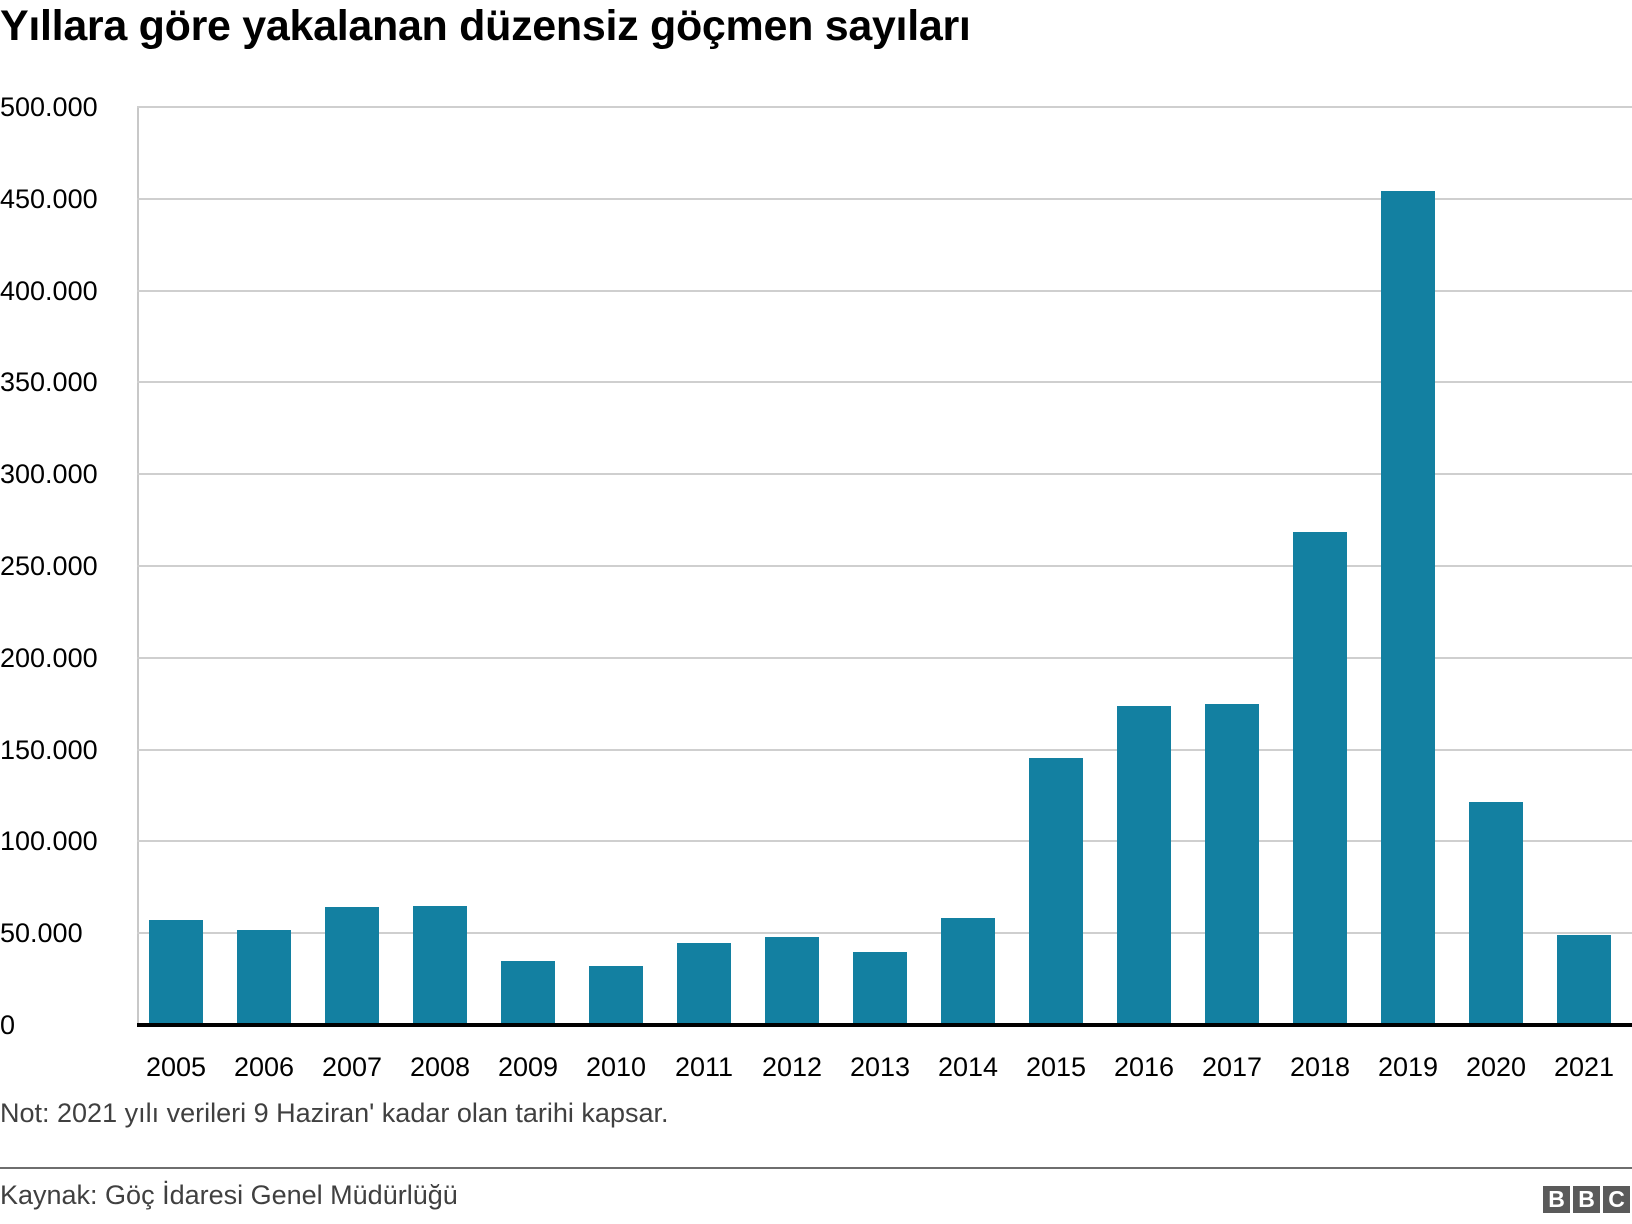 This screenshot has height=1224, width=1632. What do you see at coordinates (1616, 1199) in the screenshot?
I see `bbc-logo-letter: C` at bounding box center [1616, 1199].